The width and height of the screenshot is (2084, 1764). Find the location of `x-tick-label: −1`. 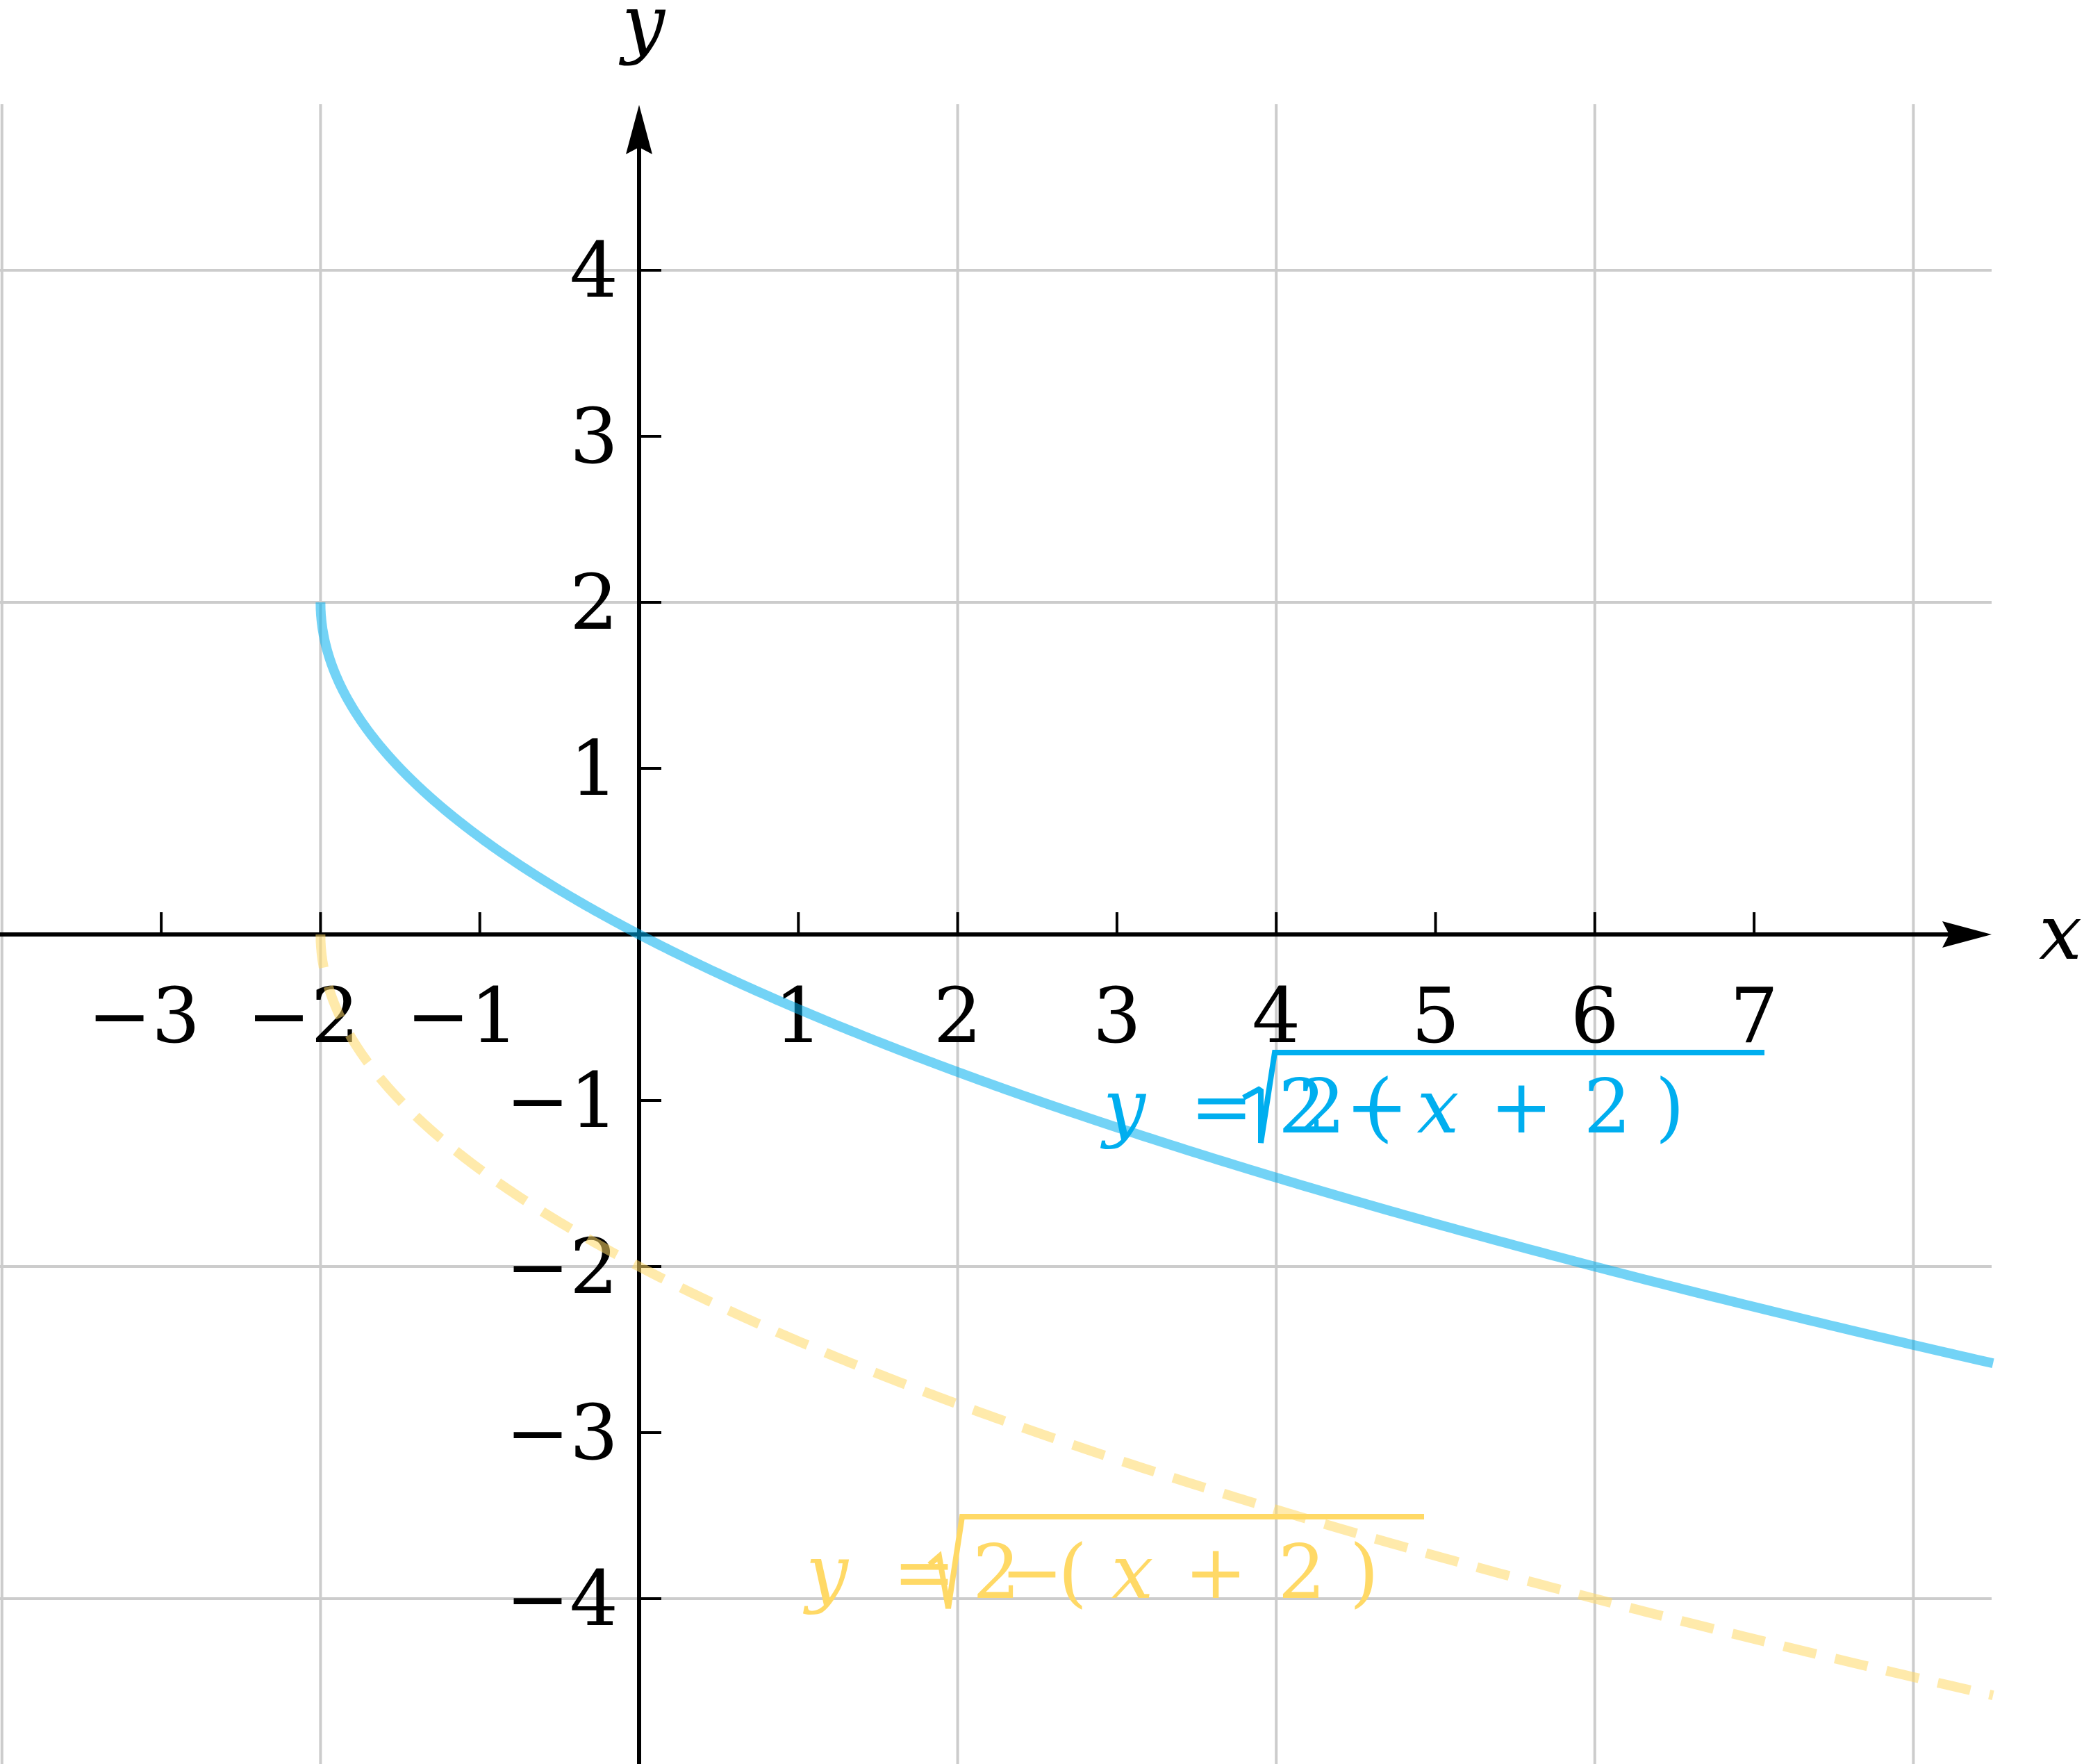

x-tick-label: −1 is located at coordinates (462, 1015).